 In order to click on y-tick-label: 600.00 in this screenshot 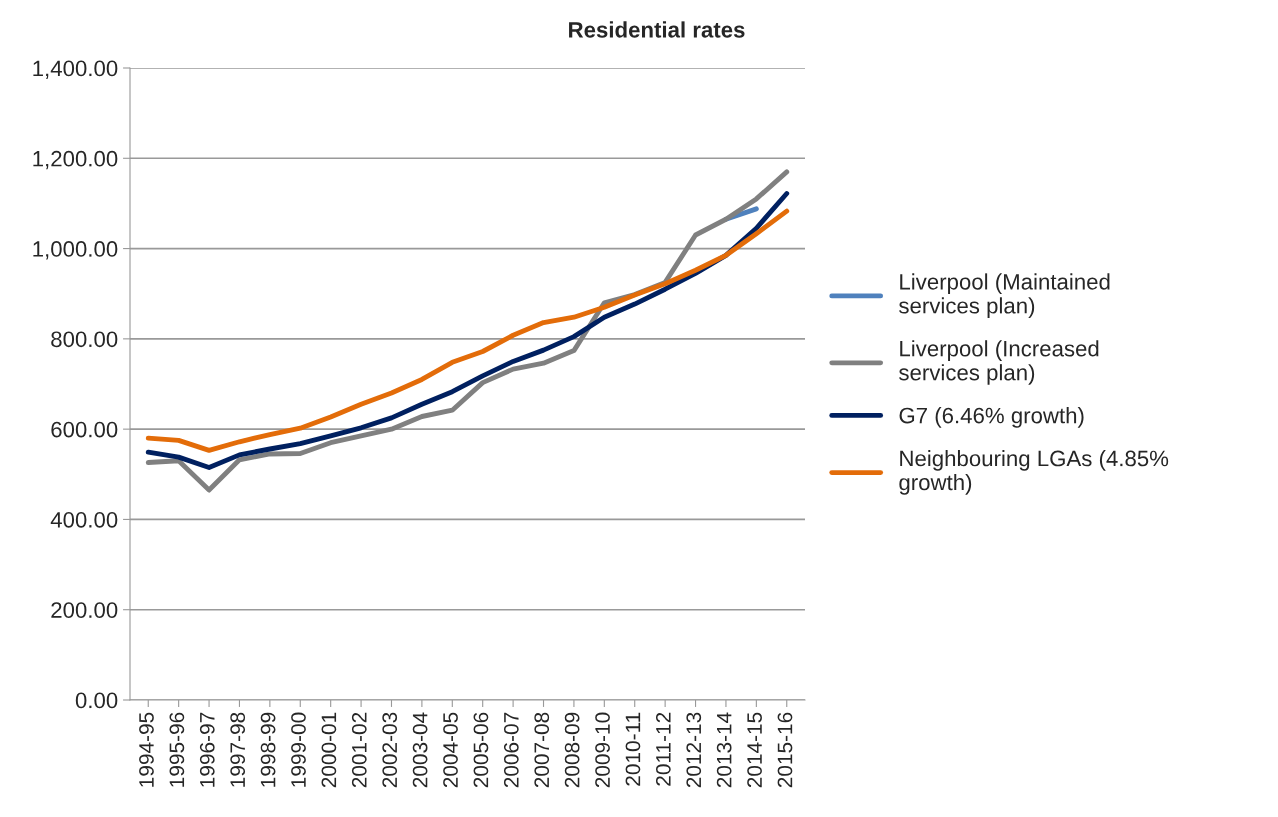, I will do `click(84, 429)`.